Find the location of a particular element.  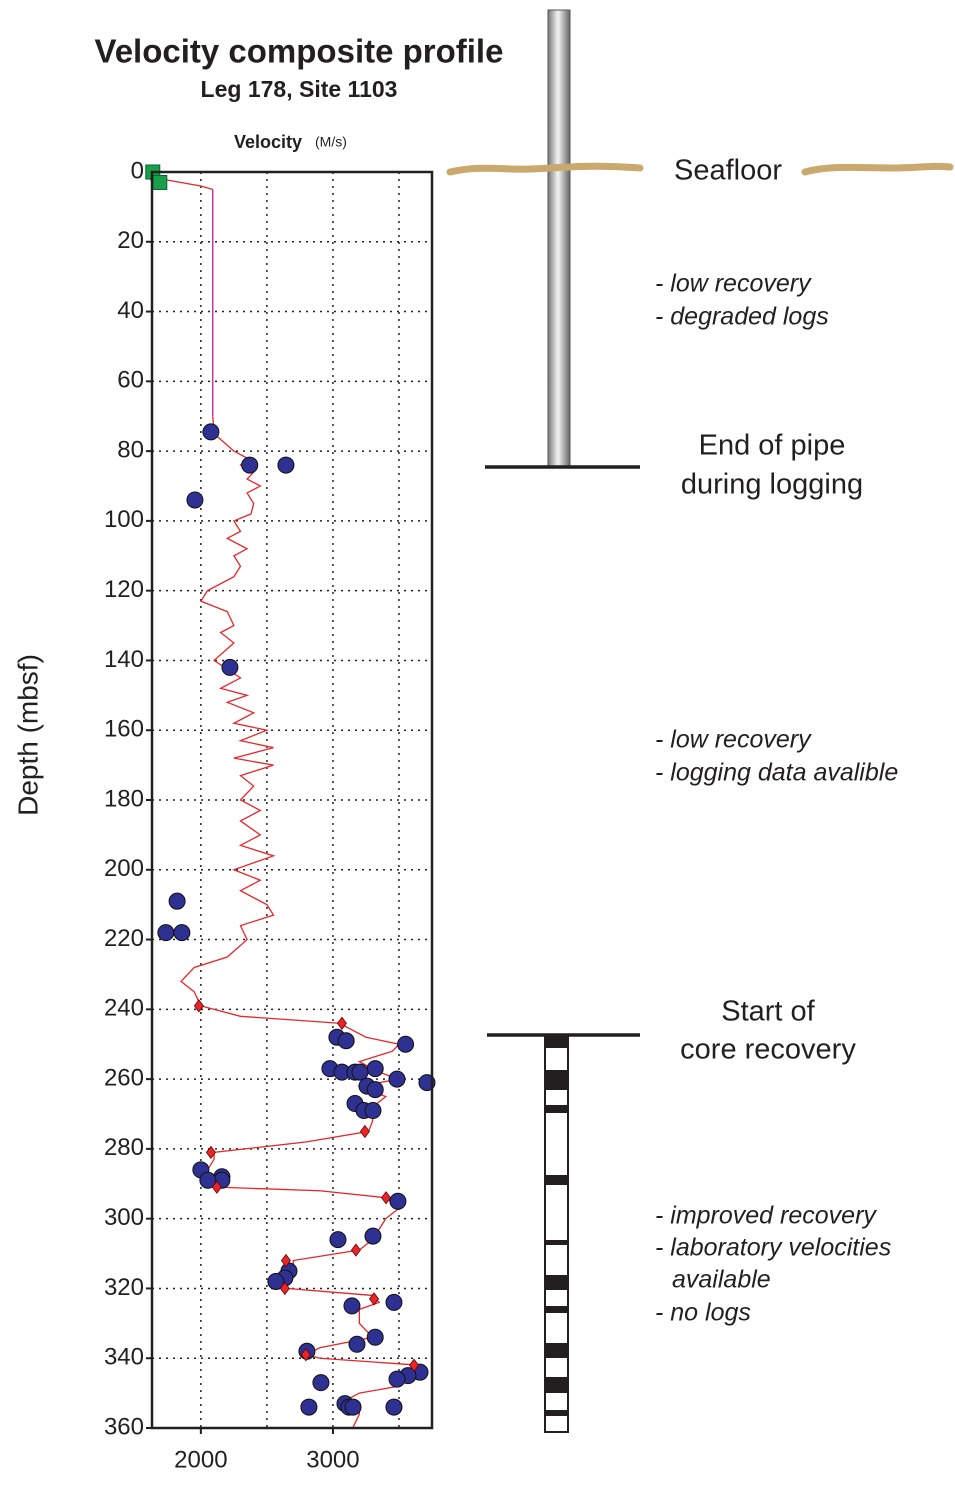

y-tick-label: 120 is located at coordinates (124, 589).